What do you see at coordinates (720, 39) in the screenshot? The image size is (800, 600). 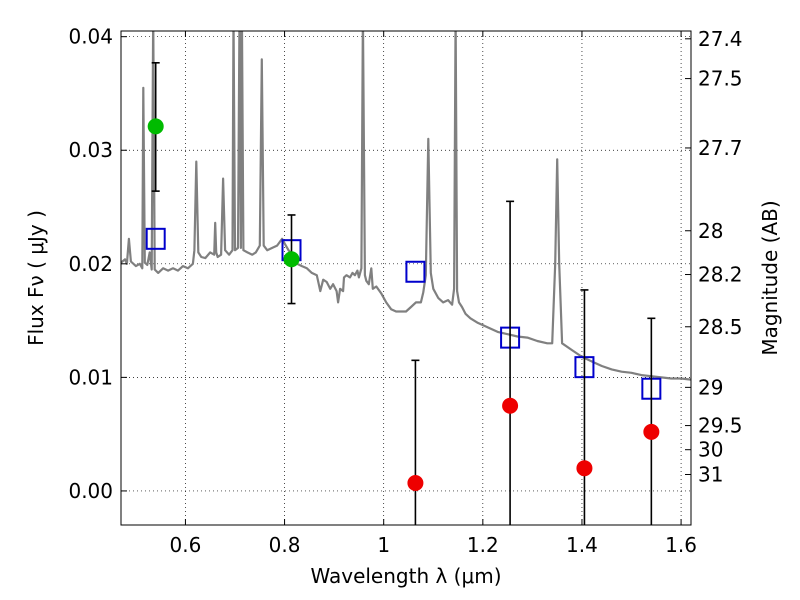 I see `y2-tick-label: 27.4` at bounding box center [720, 39].